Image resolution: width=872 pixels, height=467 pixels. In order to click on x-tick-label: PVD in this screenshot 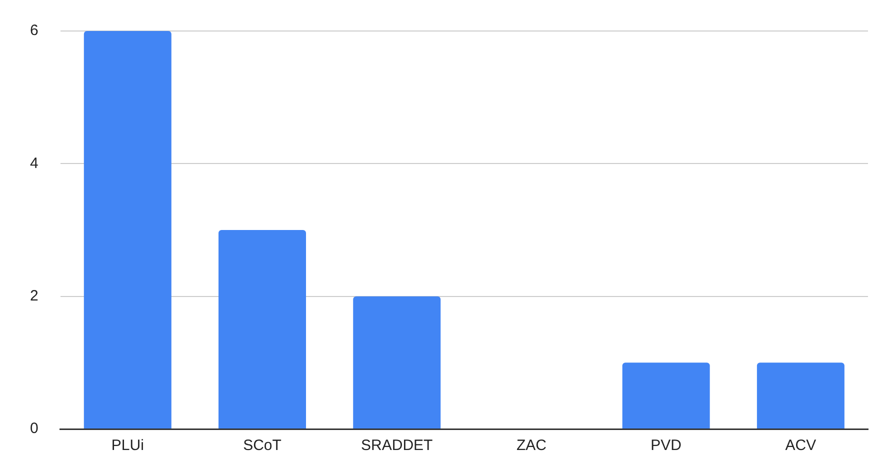, I will do `click(666, 445)`.